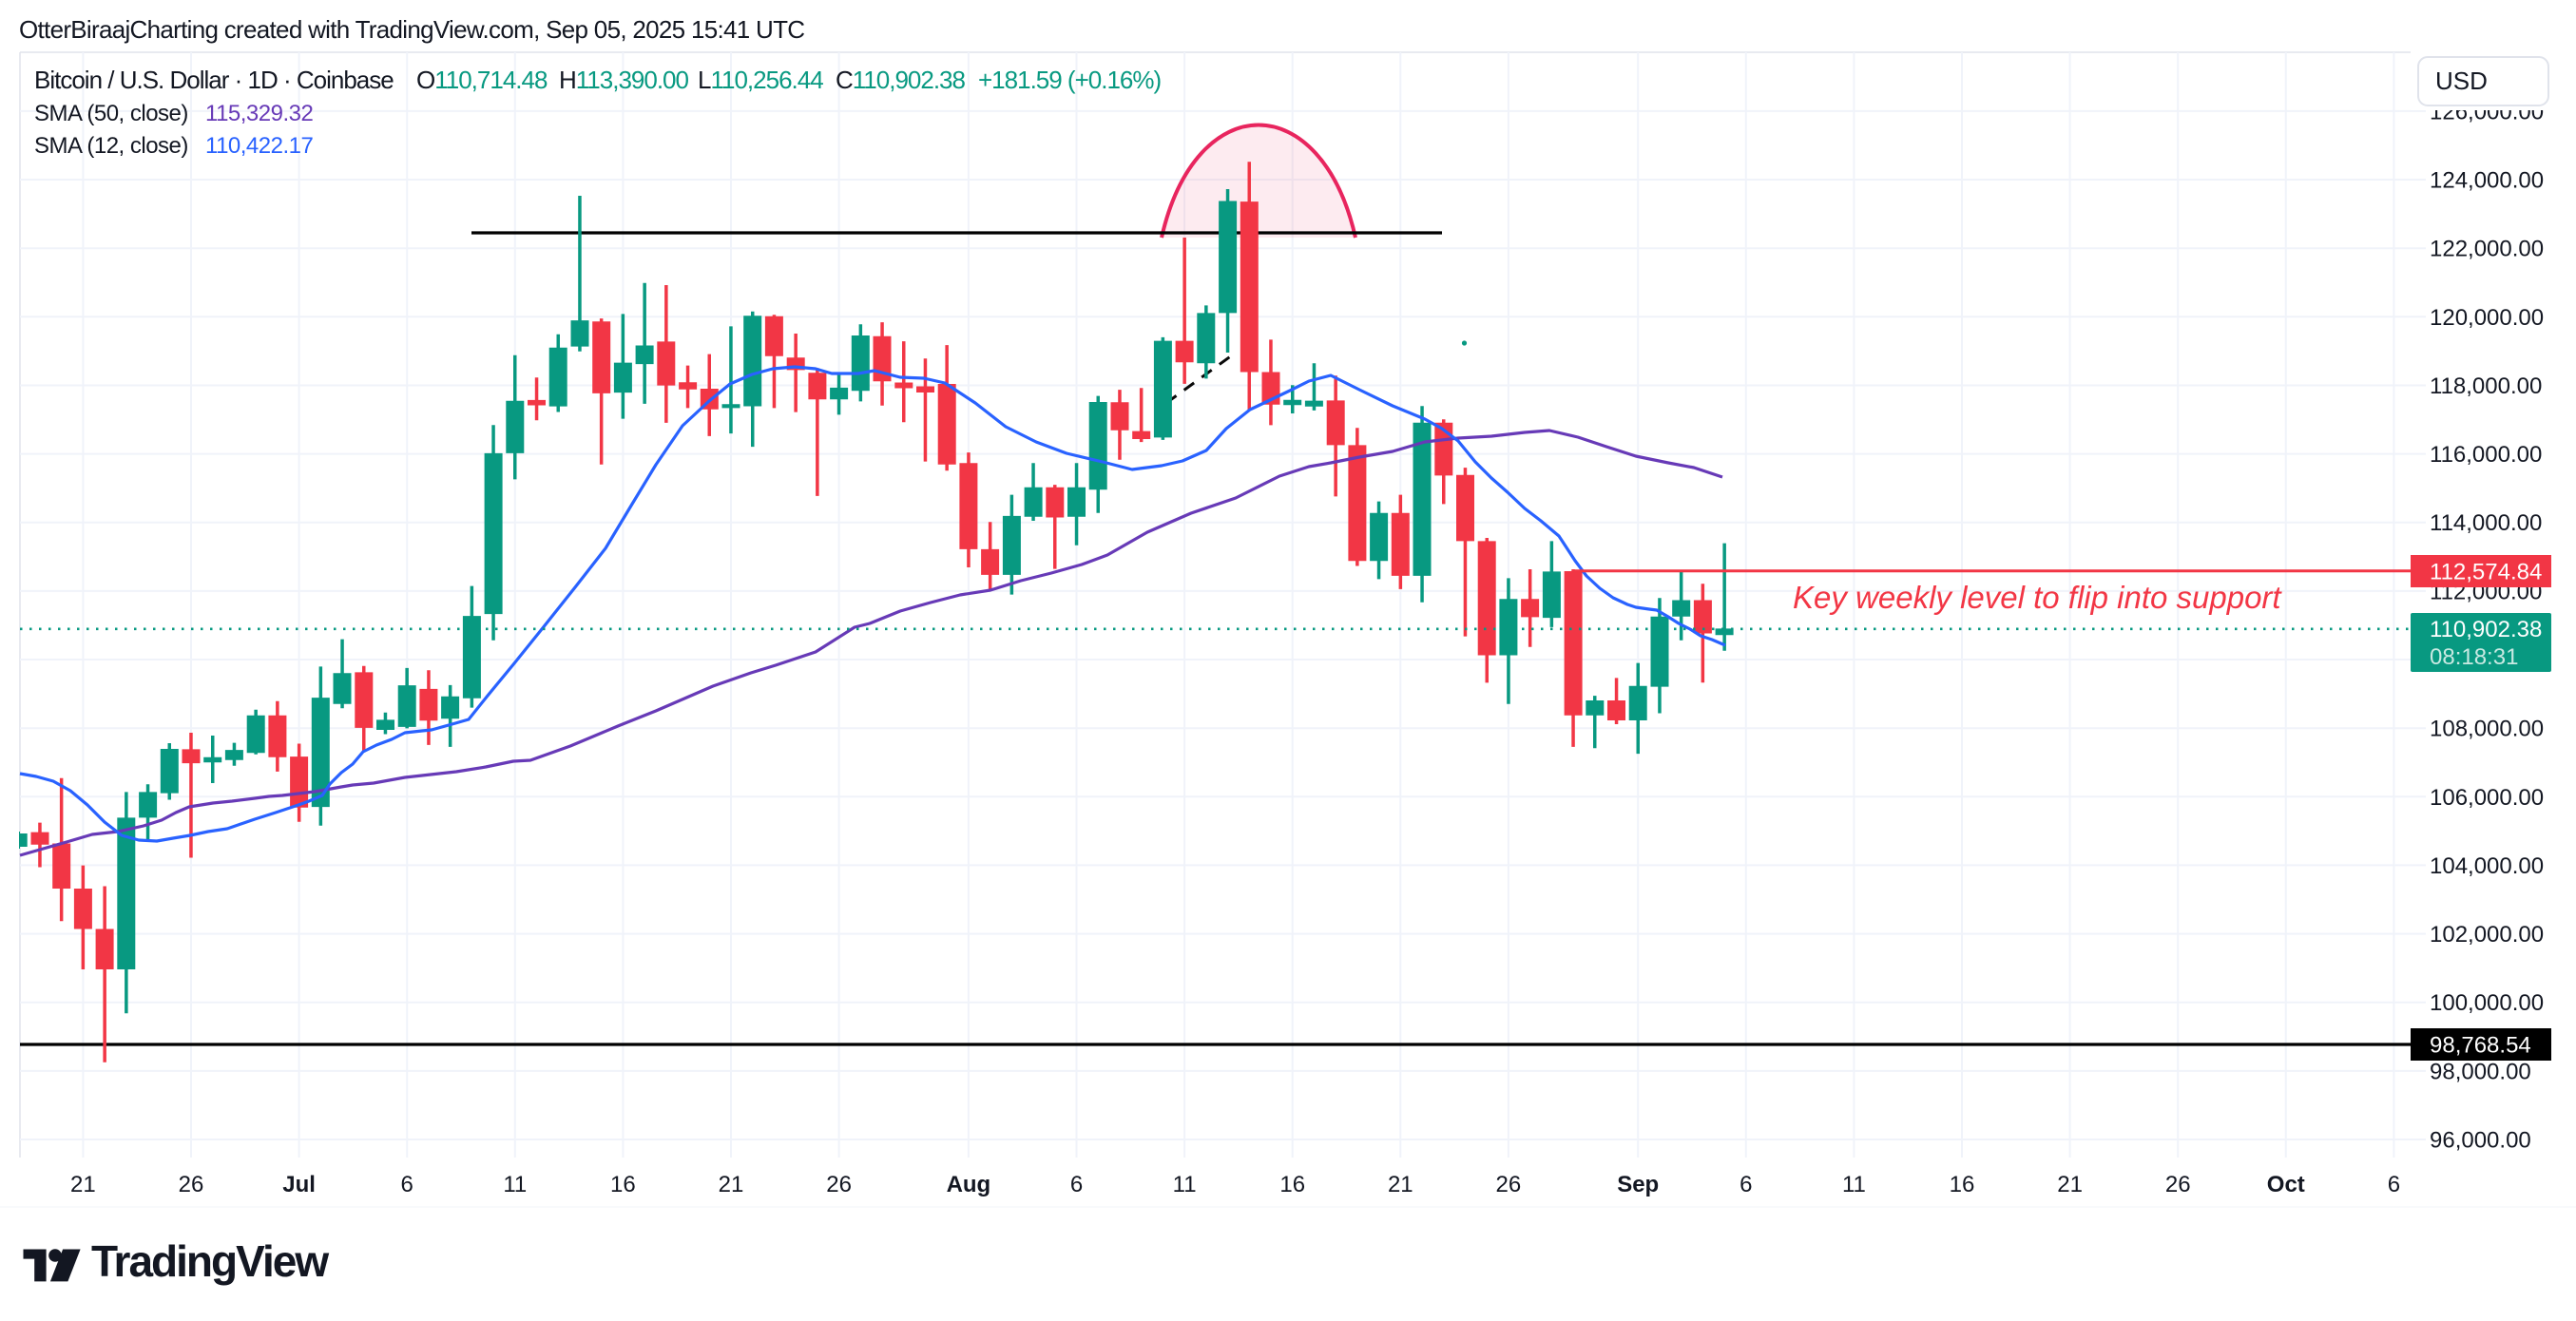 The height and width of the screenshot is (1321, 2576). I want to click on svg-text: 110,902.38, so click(2486, 629).